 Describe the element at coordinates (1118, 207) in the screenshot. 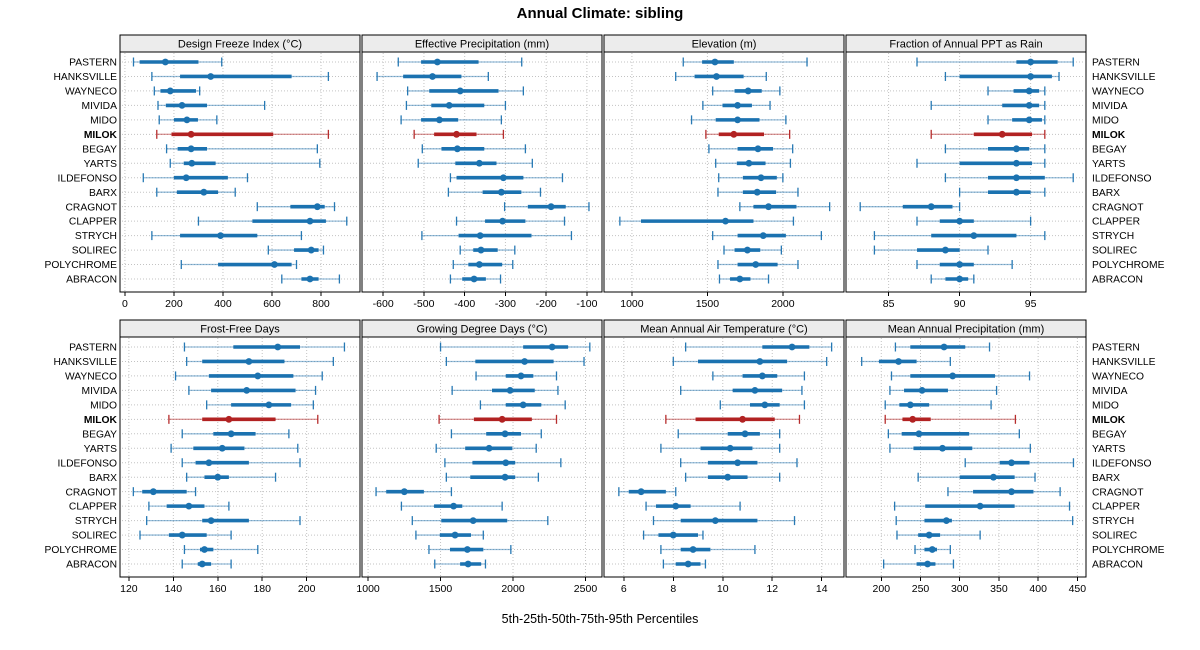

I see `site-label-right-cragnot: CRAGNOT` at that location.